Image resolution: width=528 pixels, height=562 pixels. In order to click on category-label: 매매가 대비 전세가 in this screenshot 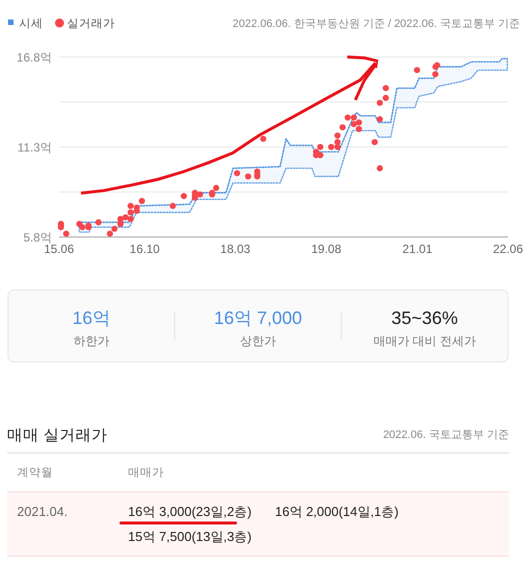, I will do `click(424, 341)`.